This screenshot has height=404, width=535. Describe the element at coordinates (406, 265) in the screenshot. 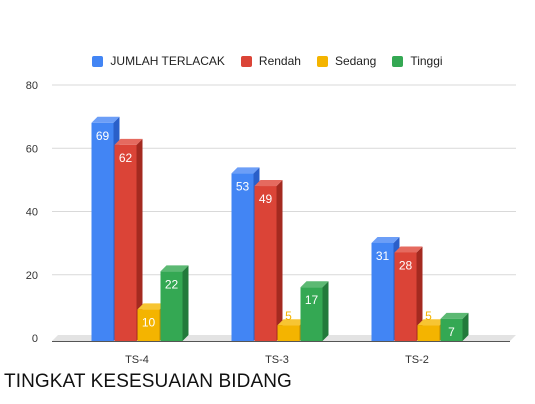

I see `data-label: 28` at that location.